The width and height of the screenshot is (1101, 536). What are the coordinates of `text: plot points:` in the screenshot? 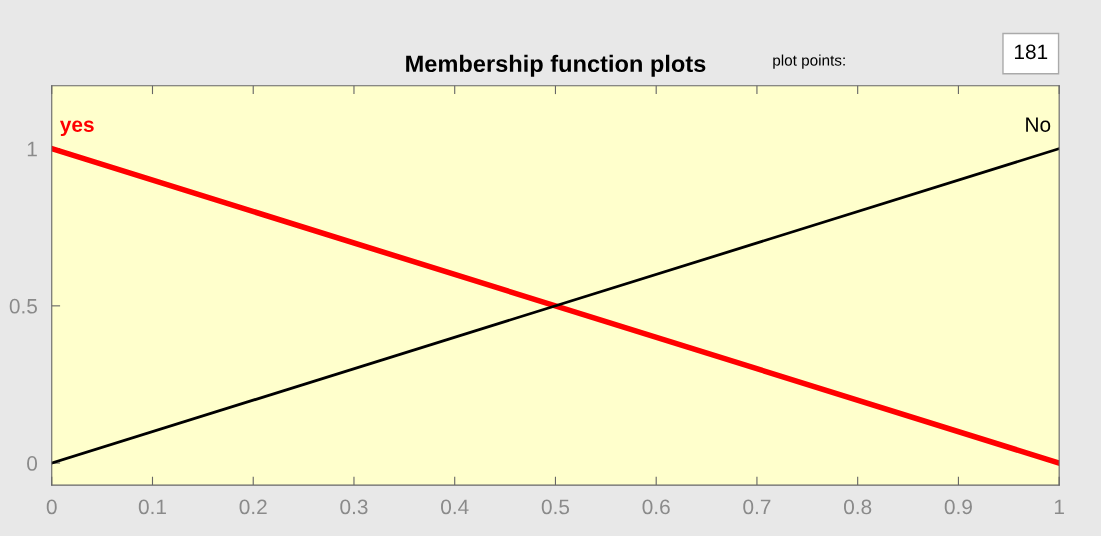 It's located at (809, 61).